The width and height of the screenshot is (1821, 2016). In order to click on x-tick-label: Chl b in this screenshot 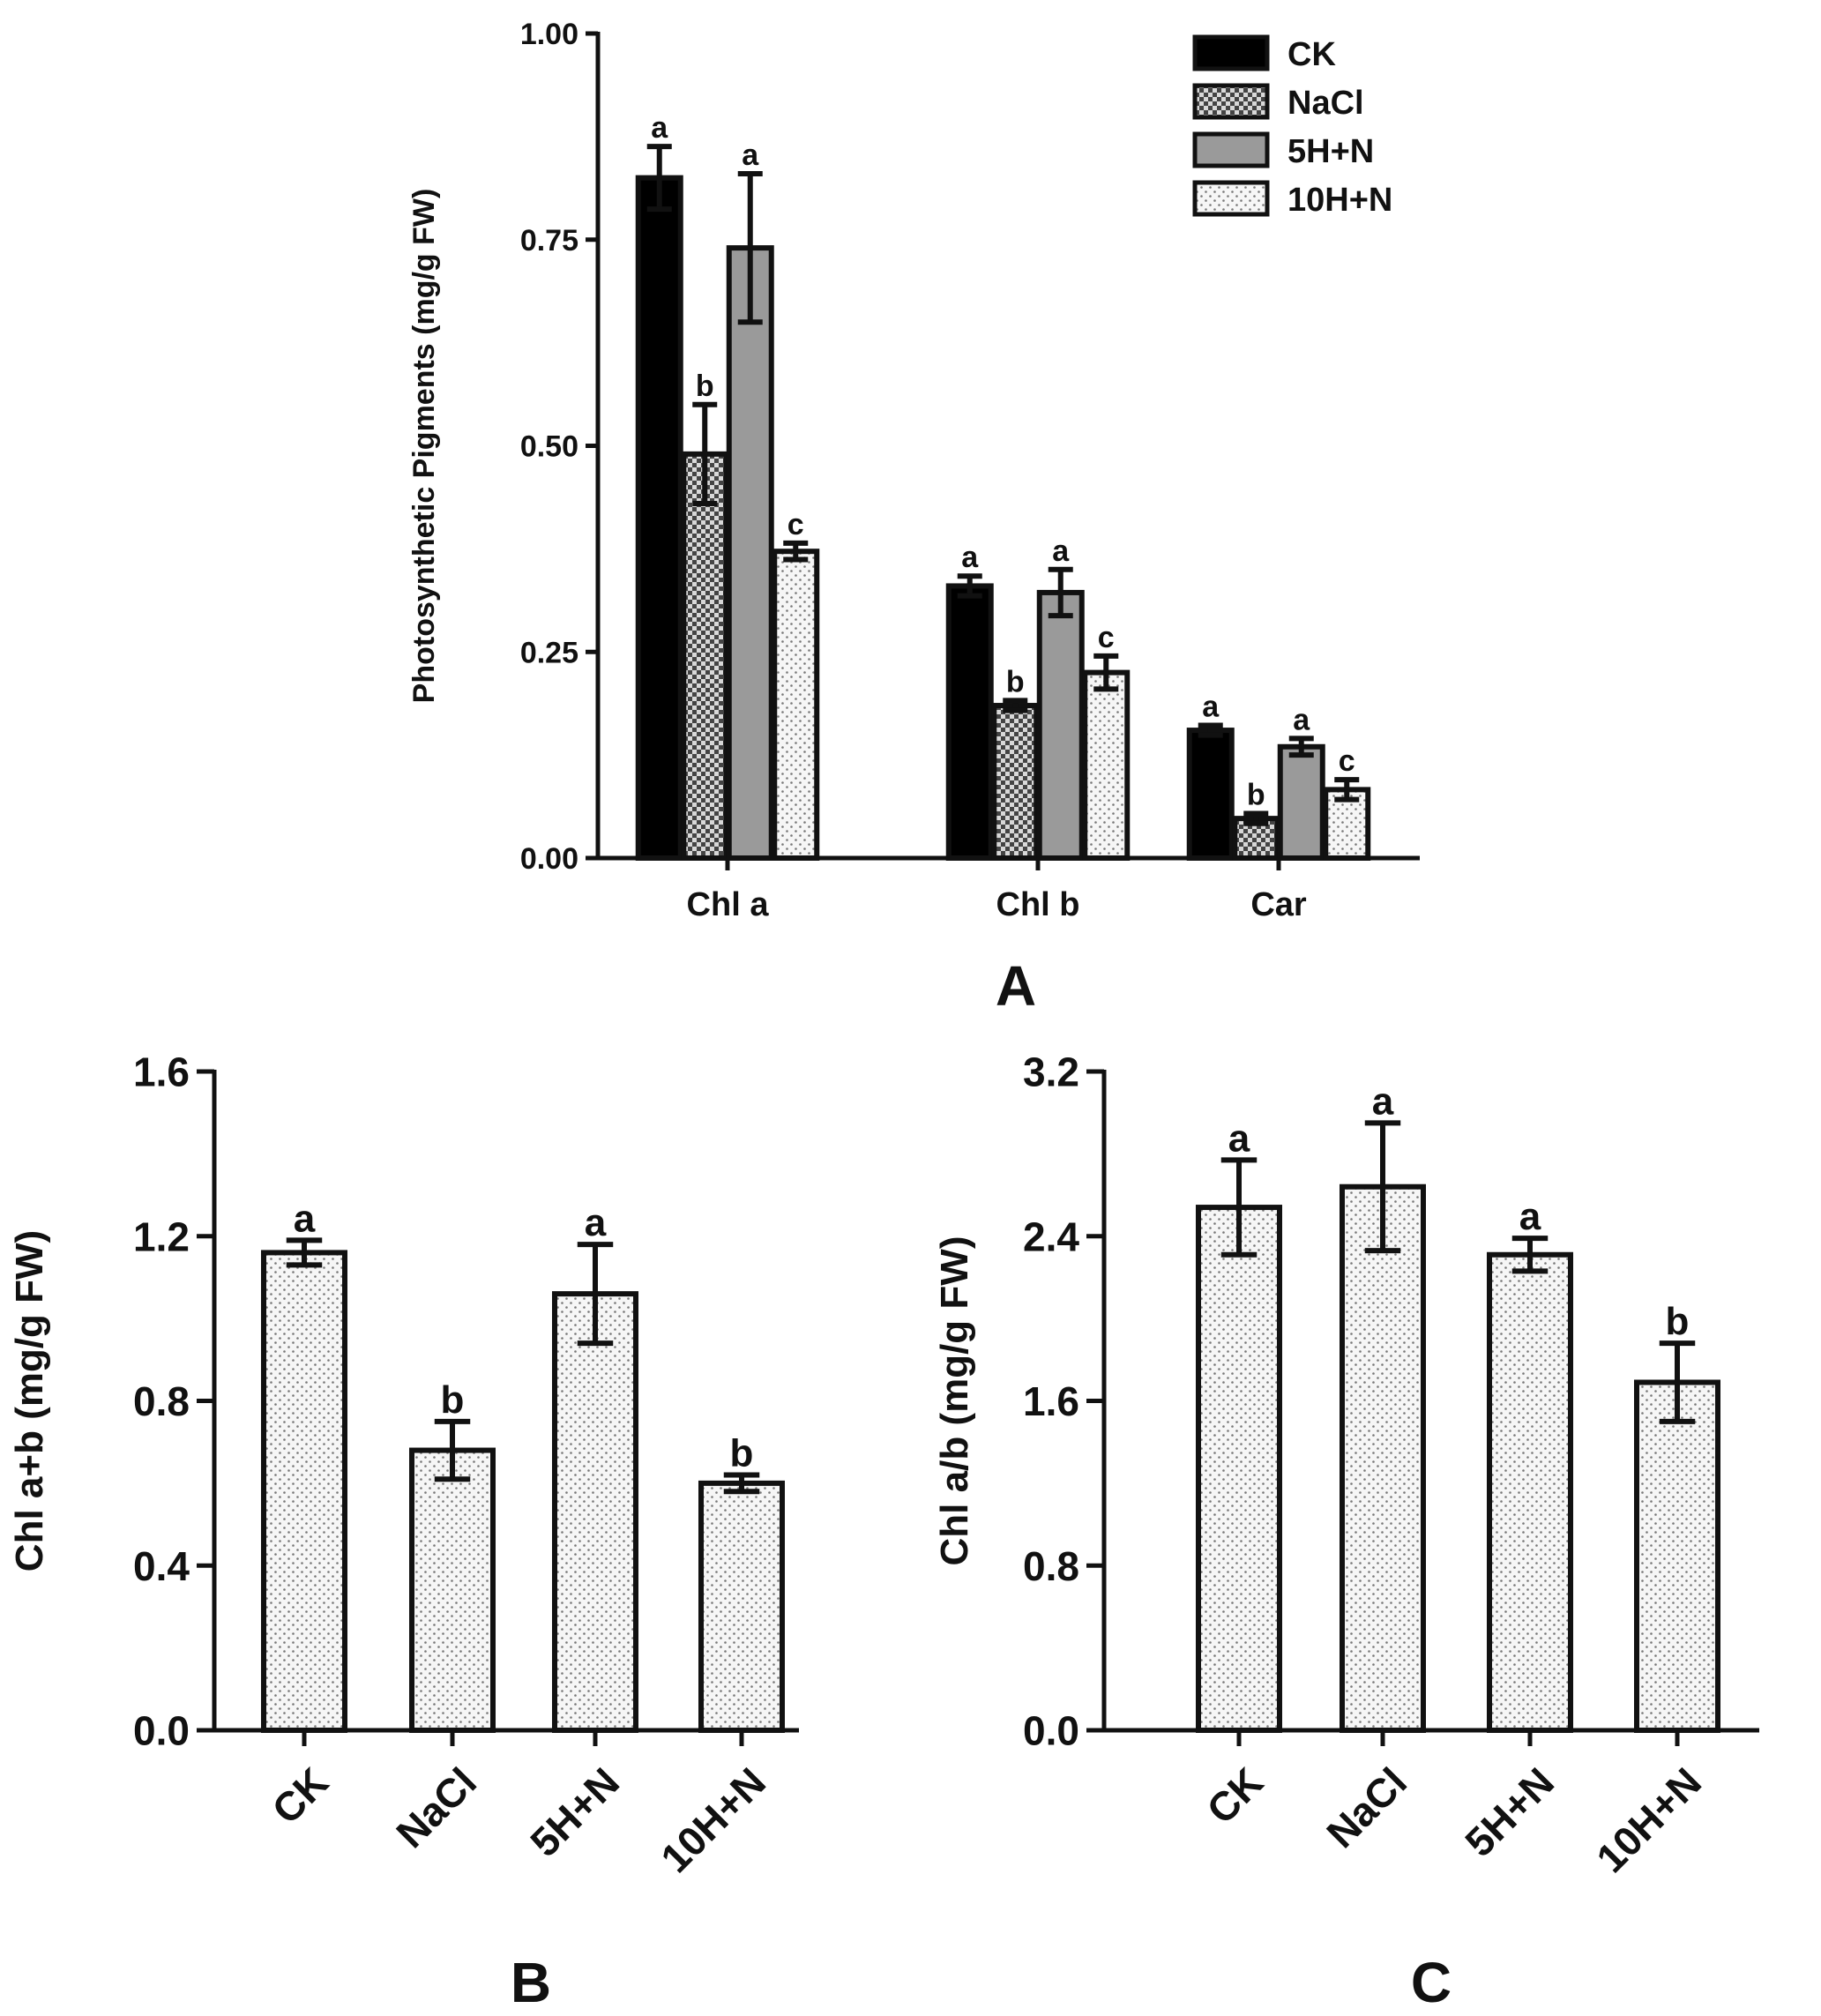, I will do `click(1038, 904)`.